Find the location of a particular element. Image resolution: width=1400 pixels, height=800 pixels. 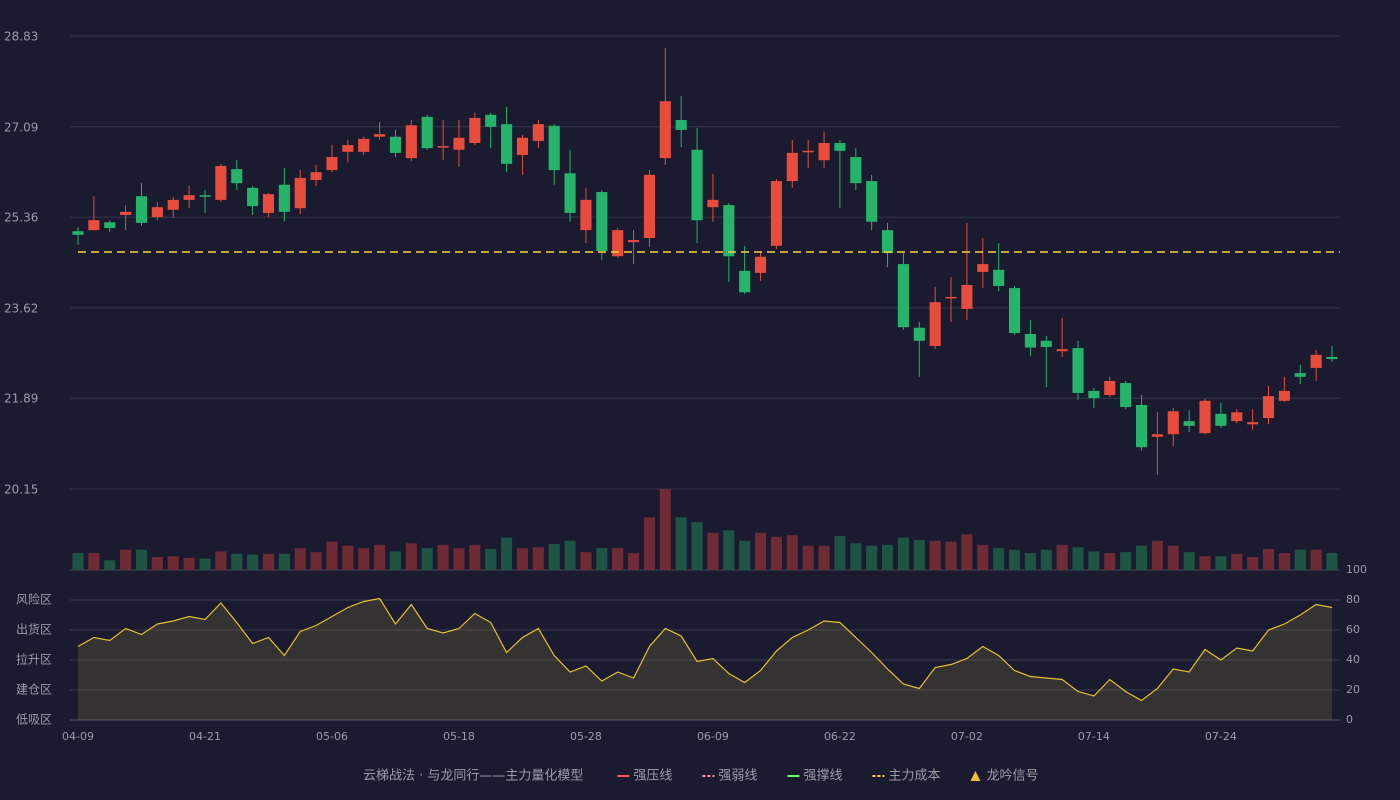

legend-label: 强撑线 is located at coordinates (822, 776).